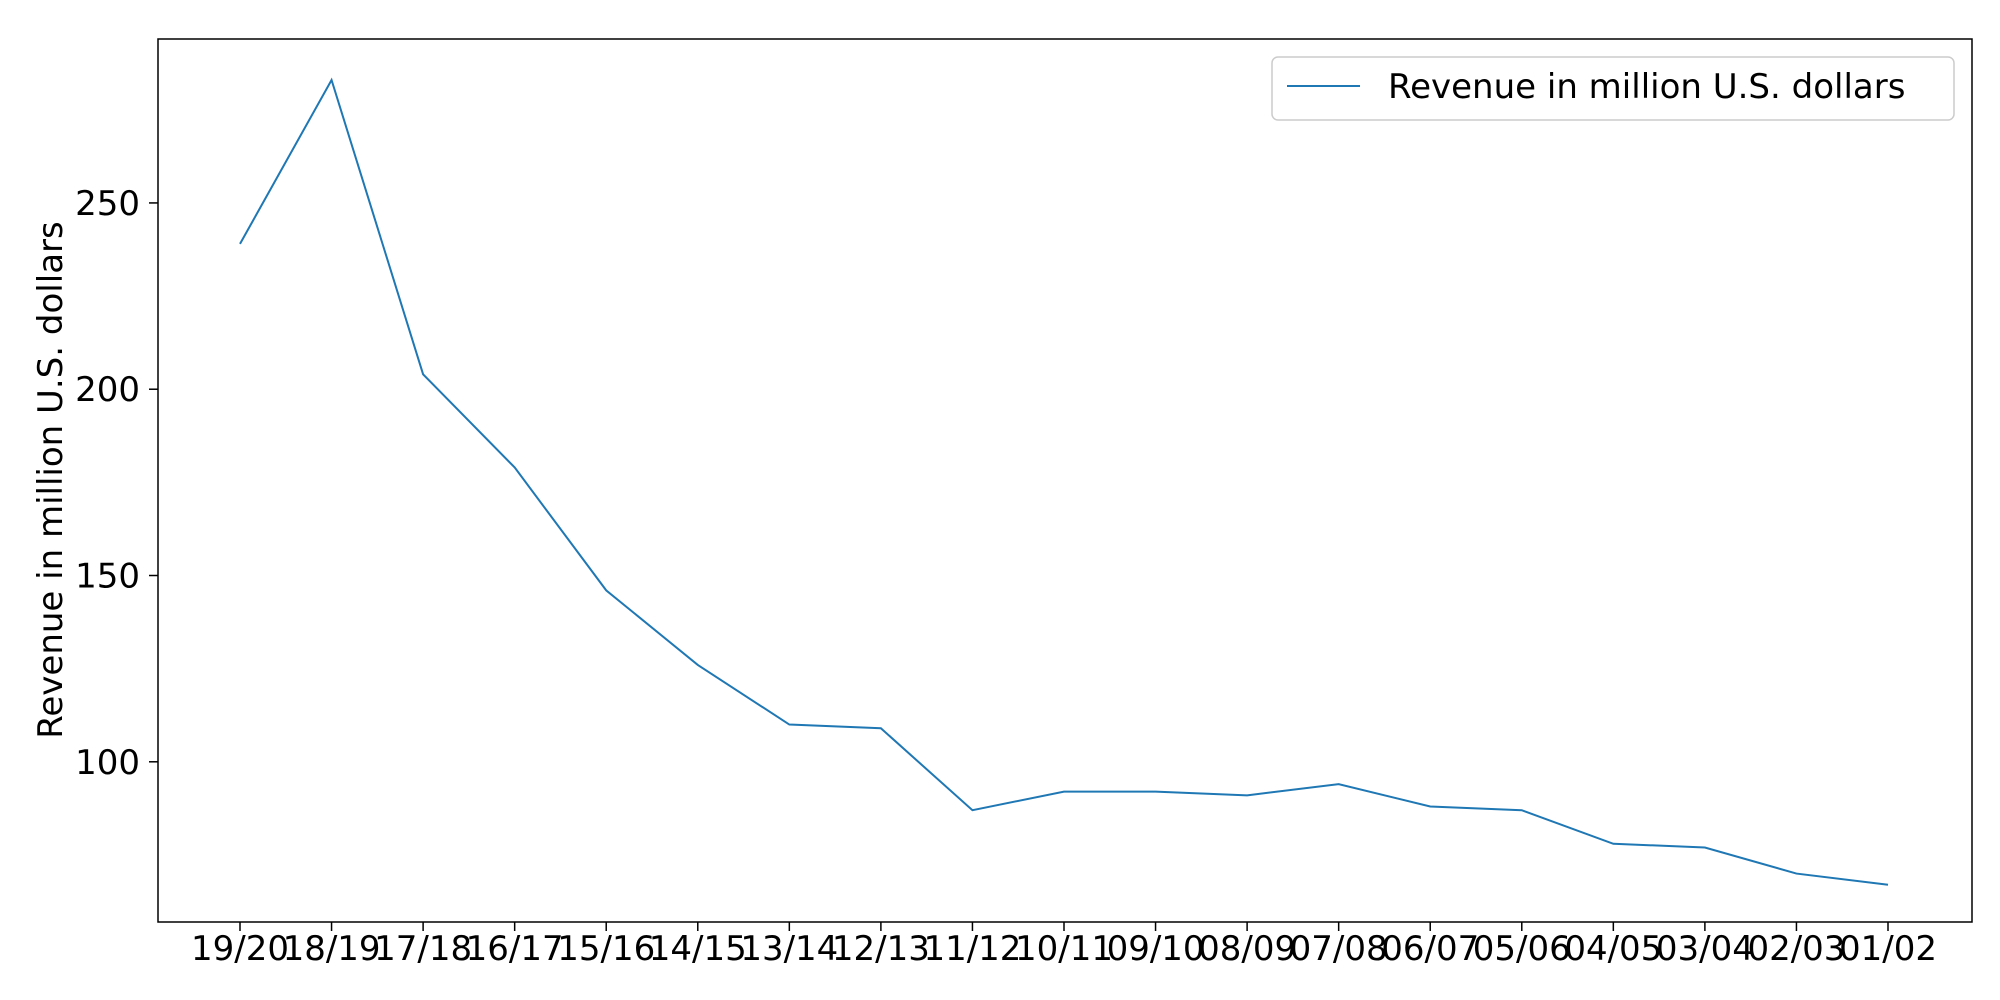 The image size is (2000, 1000). Describe the element at coordinates (1705, 949) in the screenshot. I see `x-tick-label: 03/04` at that location.